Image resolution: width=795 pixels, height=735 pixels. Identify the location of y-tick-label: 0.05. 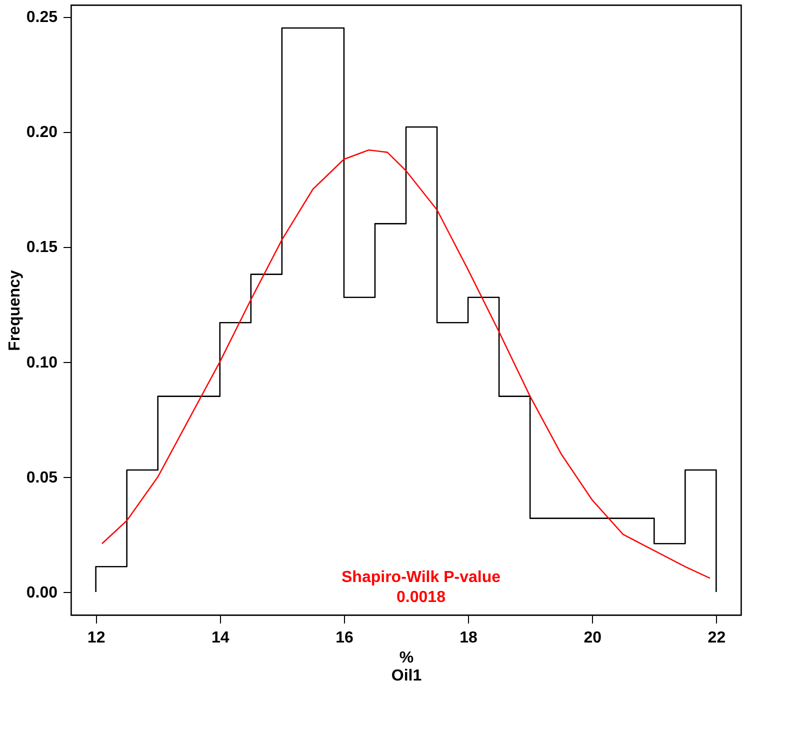
(42, 477).